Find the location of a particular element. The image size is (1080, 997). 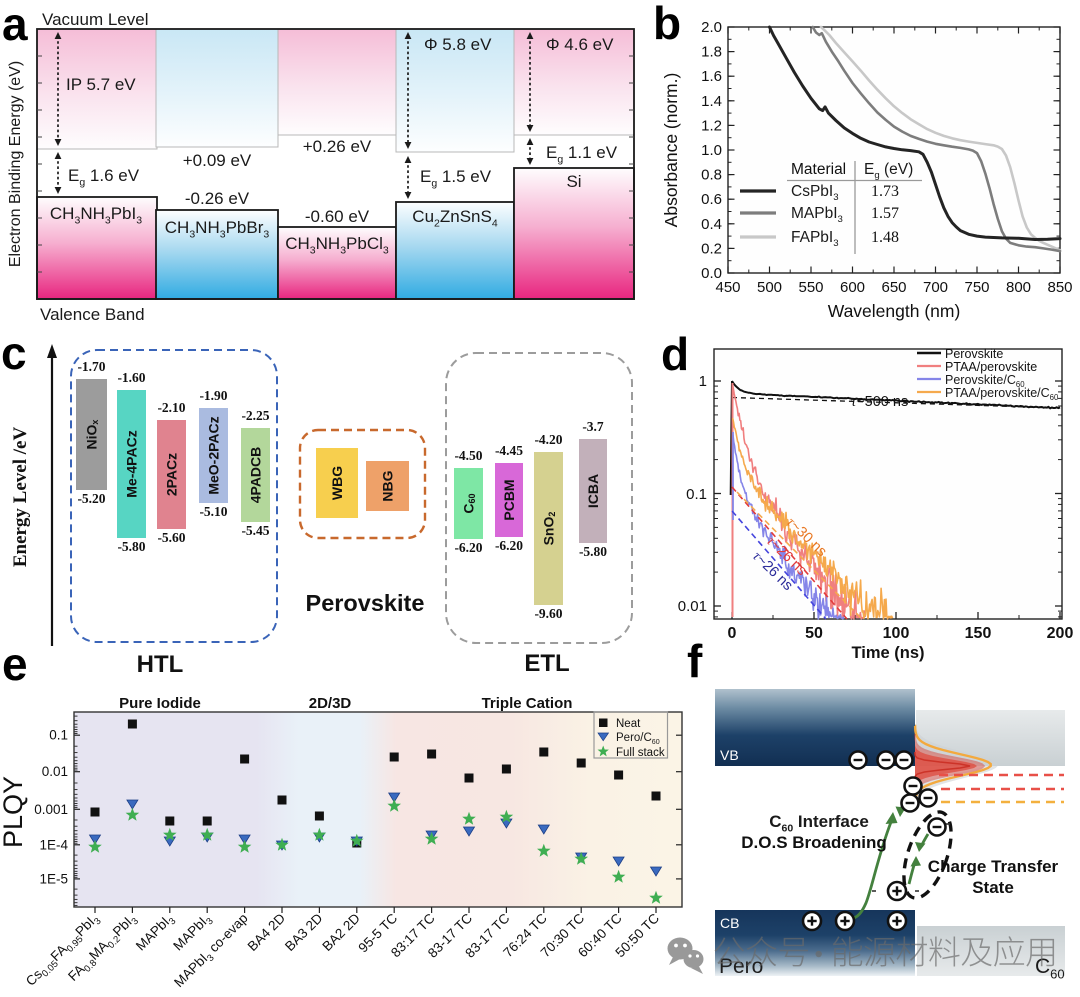

svg-text: HTL is located at coordinates (160, 664).